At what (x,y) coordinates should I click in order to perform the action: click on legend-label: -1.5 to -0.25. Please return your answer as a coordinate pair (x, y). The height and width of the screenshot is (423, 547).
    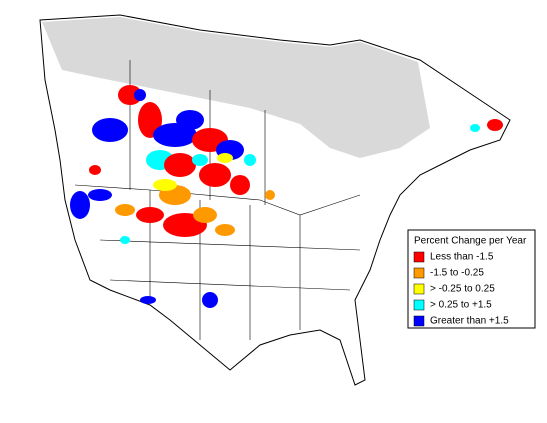
    Looking at the image, I should click on (457, 273).